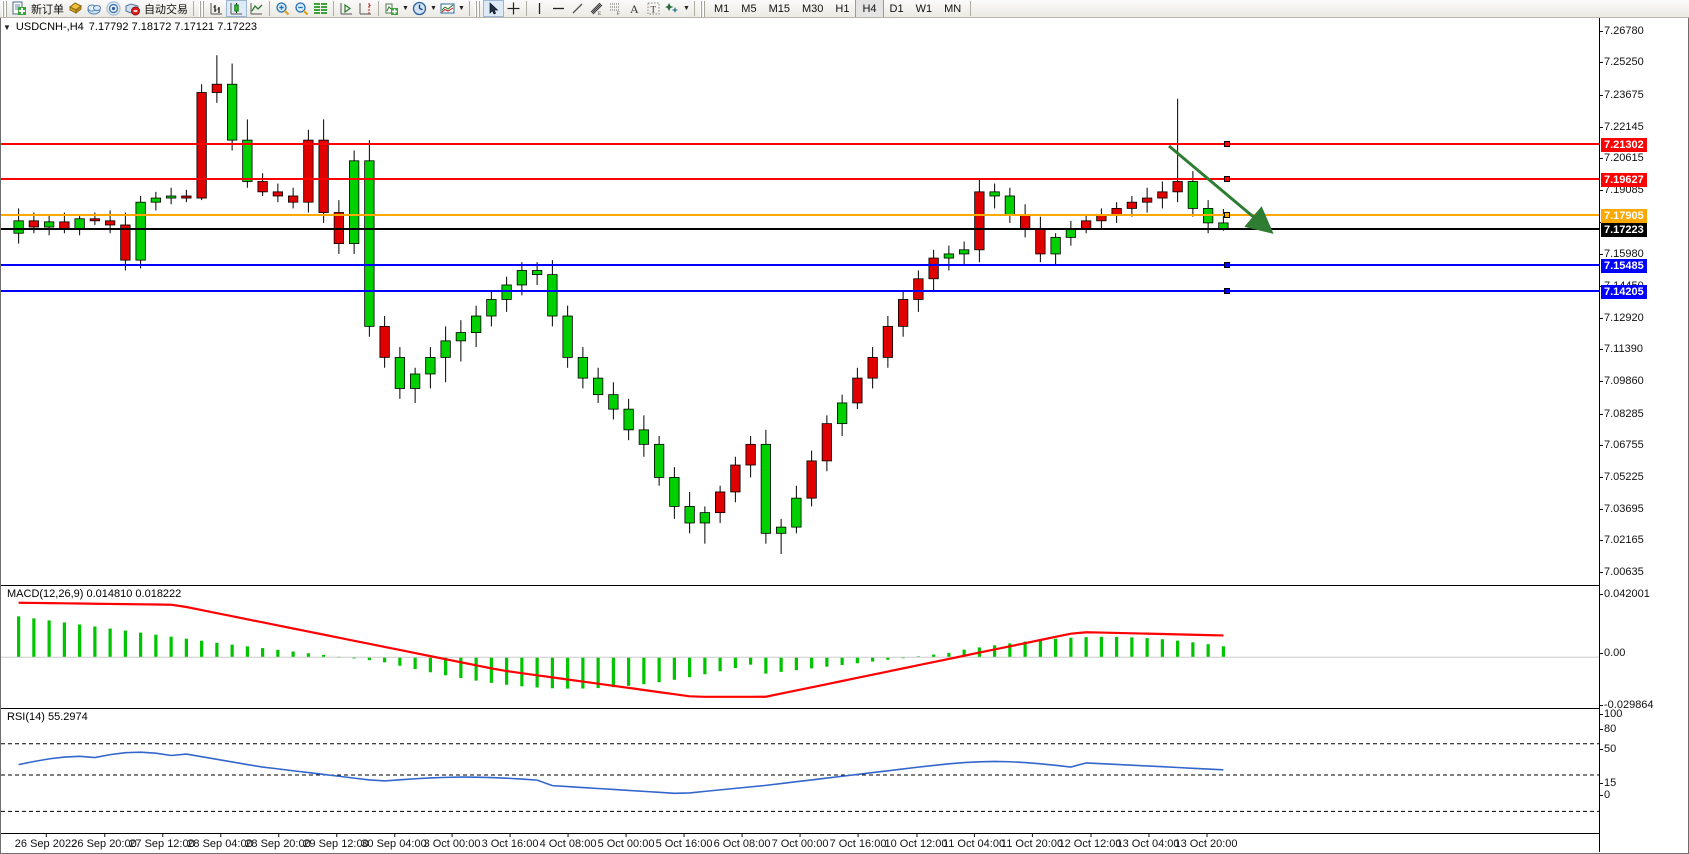 This screenshot has height=854, width=1689. Describe the element at coordinates (365, 8) in the screenshot. I see `chart-shift-marker-icon` at that location.